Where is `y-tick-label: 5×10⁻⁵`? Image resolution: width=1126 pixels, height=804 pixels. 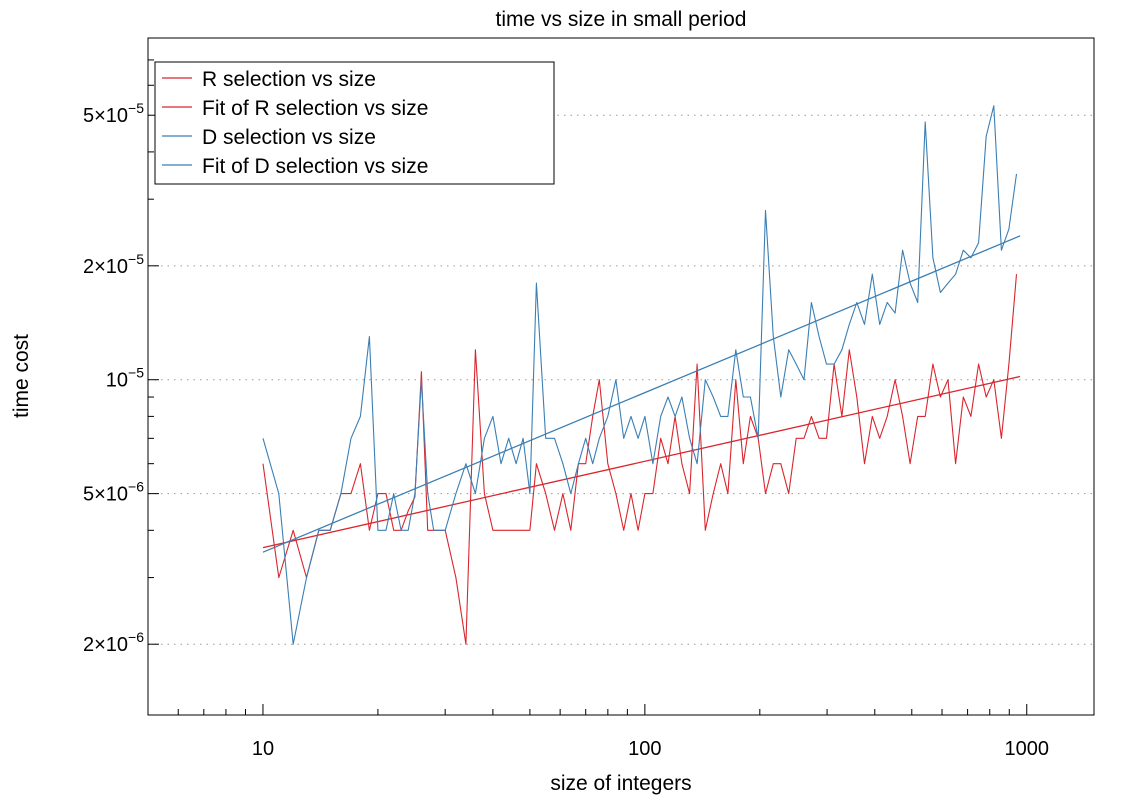 y-tick-label: 5×10⁻⁵ is located at coordinates (113, 113).